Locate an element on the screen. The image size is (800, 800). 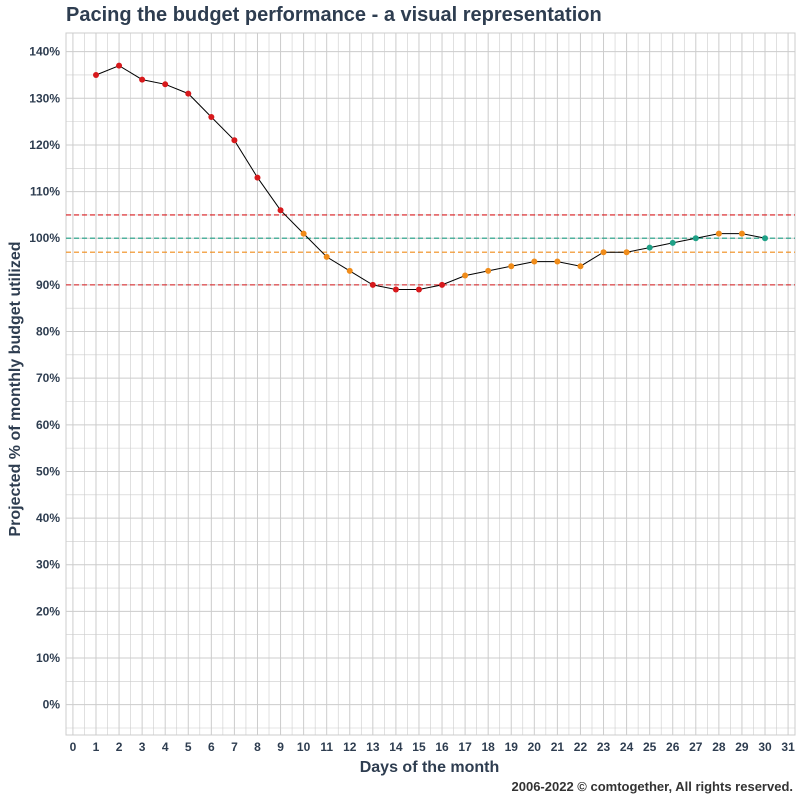
x-tick-label: 4 is located at coordinates (165, 747).